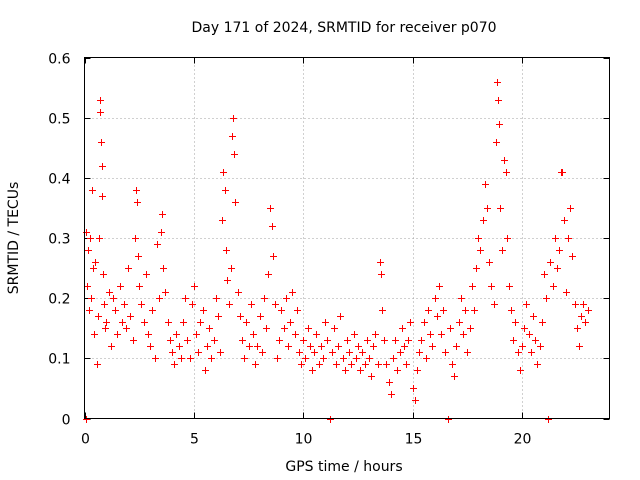 This screenshot has width=640, height=480. What do you see at coordinates (66, 421) in the screenshot?
I see `y-tick-label: 0` at bounding box center [66, 421].